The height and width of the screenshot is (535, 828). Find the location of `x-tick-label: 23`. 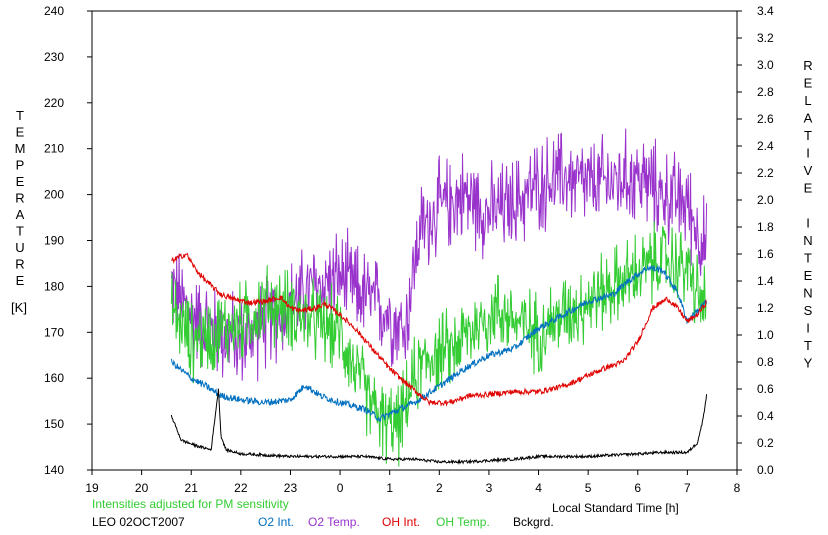

x-tick-label: 23 is located at coordinates (291, 488).